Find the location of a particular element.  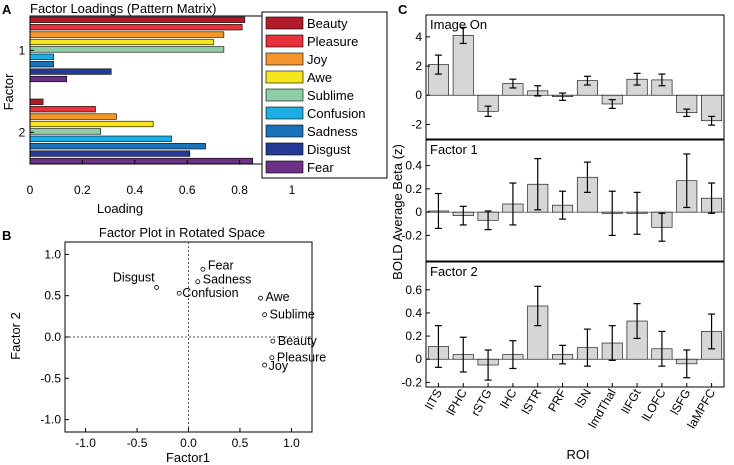

roi-label-lstr: lSTR is located at coordinates (532, 401).